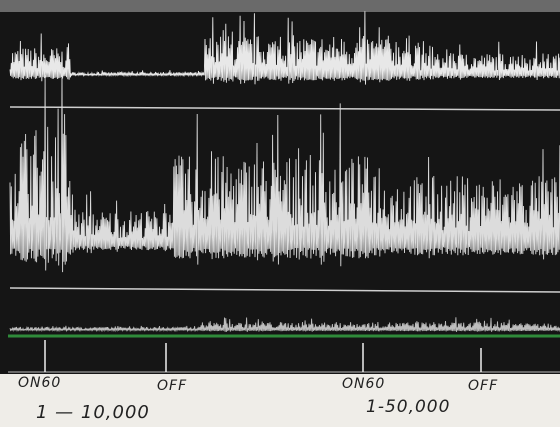 Image resolution: width=560 pixels, height=427 pixels. Describe the element at coordinates (284, 325) in the screenshot. I see `lower-trace` at that location.